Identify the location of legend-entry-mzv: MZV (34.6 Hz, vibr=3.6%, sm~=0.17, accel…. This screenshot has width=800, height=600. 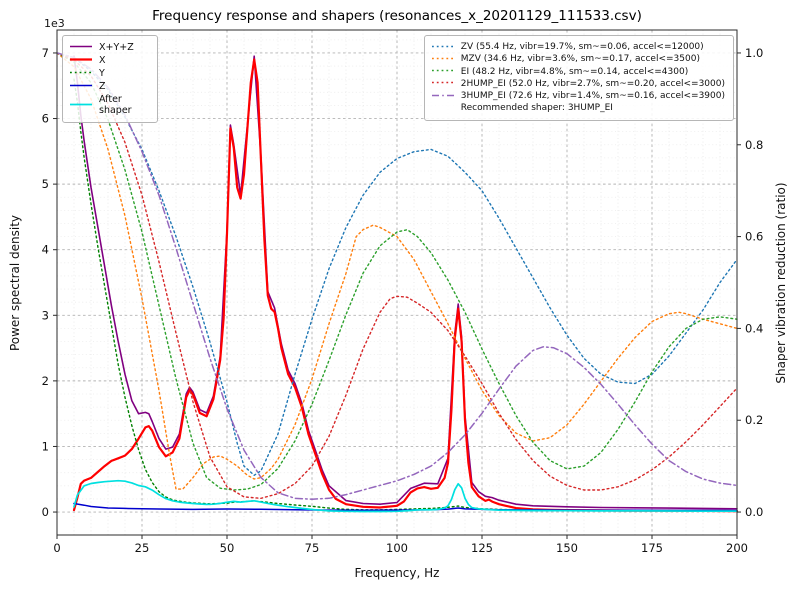
(578, 59).